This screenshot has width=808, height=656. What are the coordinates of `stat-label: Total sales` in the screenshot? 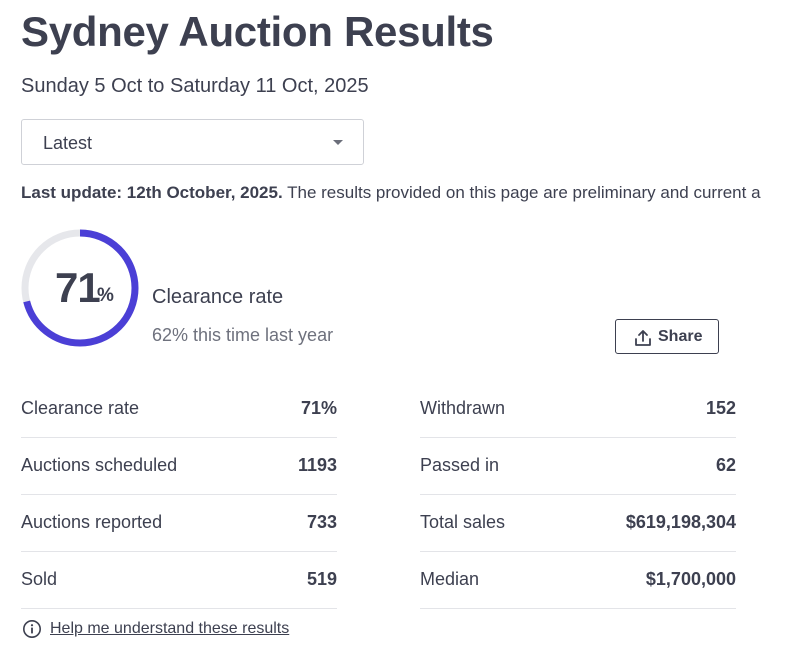 It's located at (463, 522).